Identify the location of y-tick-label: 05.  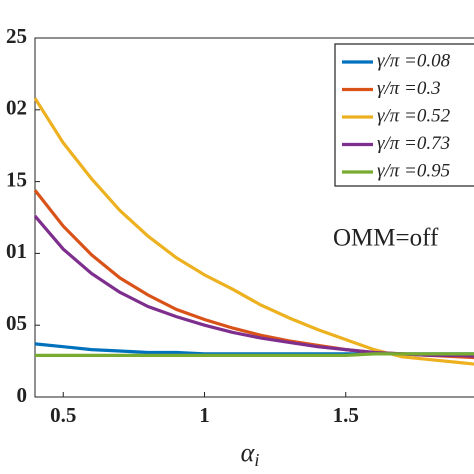
(16, 323).